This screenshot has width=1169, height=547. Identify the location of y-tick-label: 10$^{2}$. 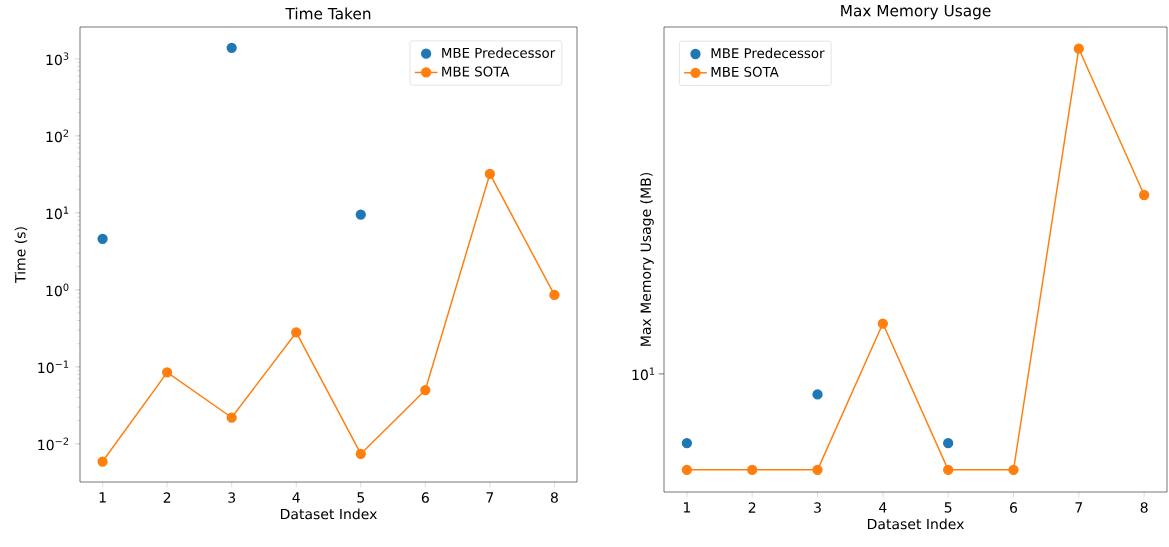
(57, 136).